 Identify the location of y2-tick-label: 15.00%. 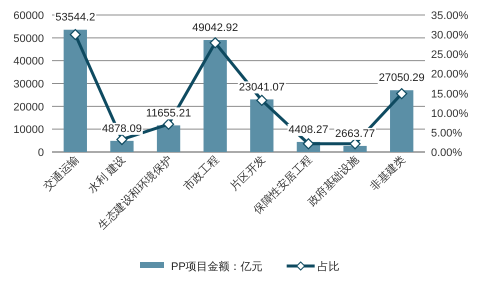
(450, 94).